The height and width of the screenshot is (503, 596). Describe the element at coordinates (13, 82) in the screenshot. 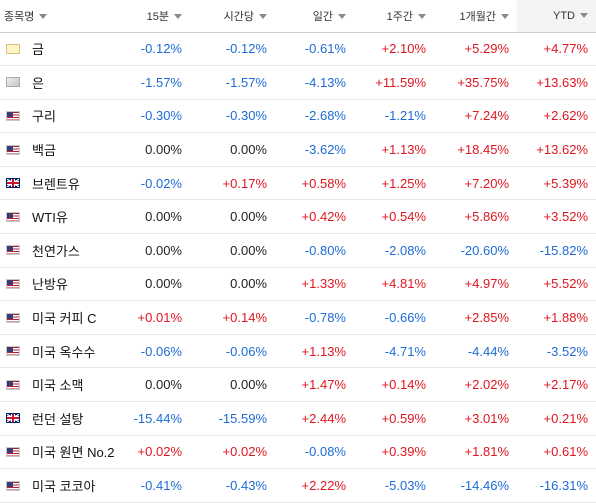

I see `silver-icon` at that location.